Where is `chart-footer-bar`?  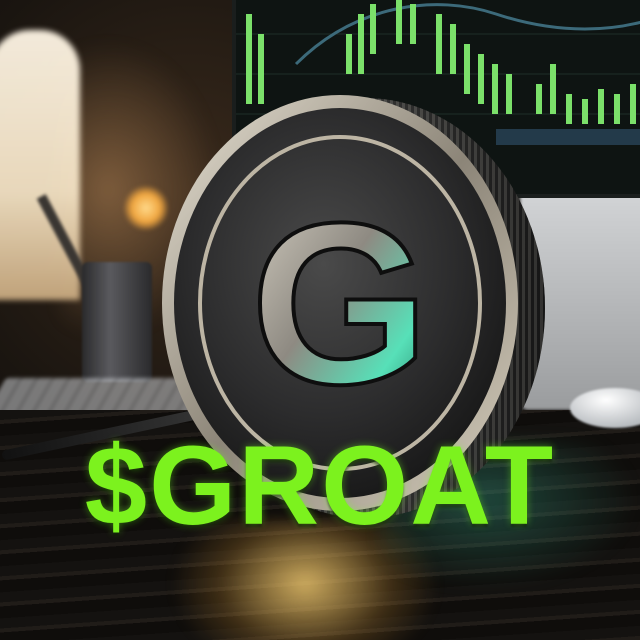
chart-footer-bar is located at coordinates (568, 137).